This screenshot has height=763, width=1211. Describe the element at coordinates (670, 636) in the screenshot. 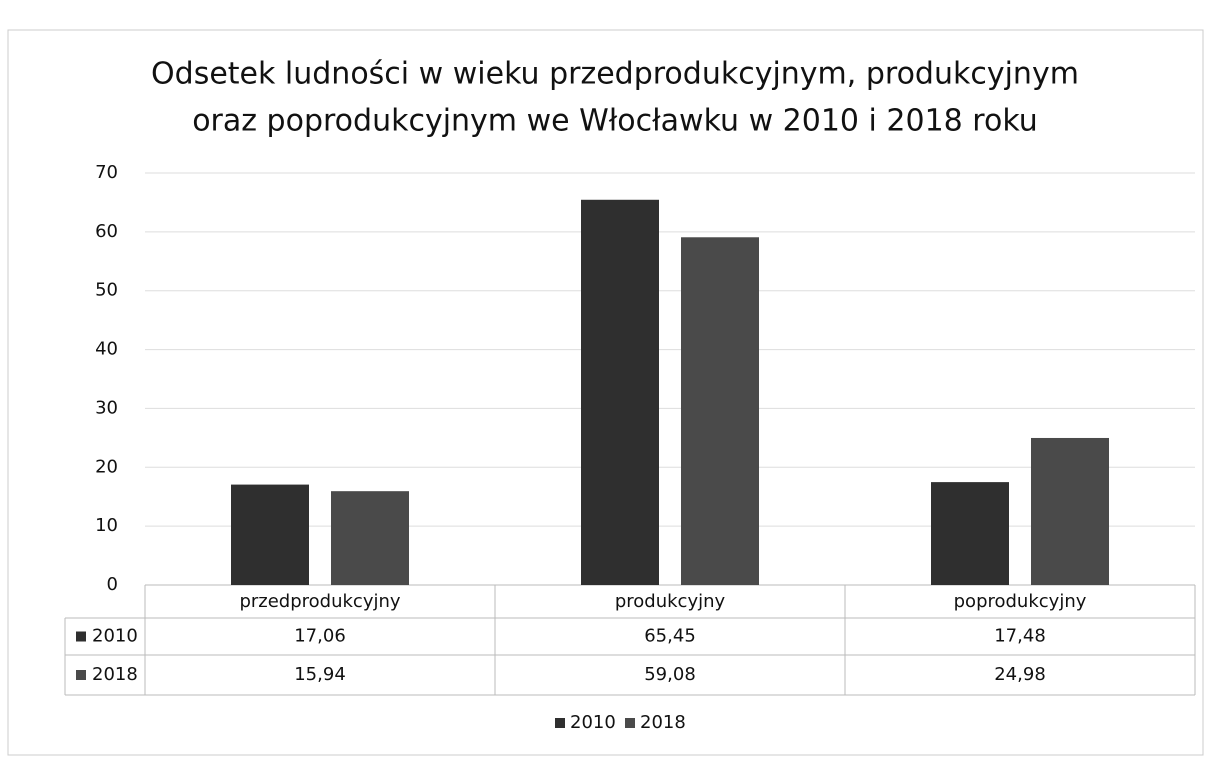

I see `table-value: 65,45` at that location.